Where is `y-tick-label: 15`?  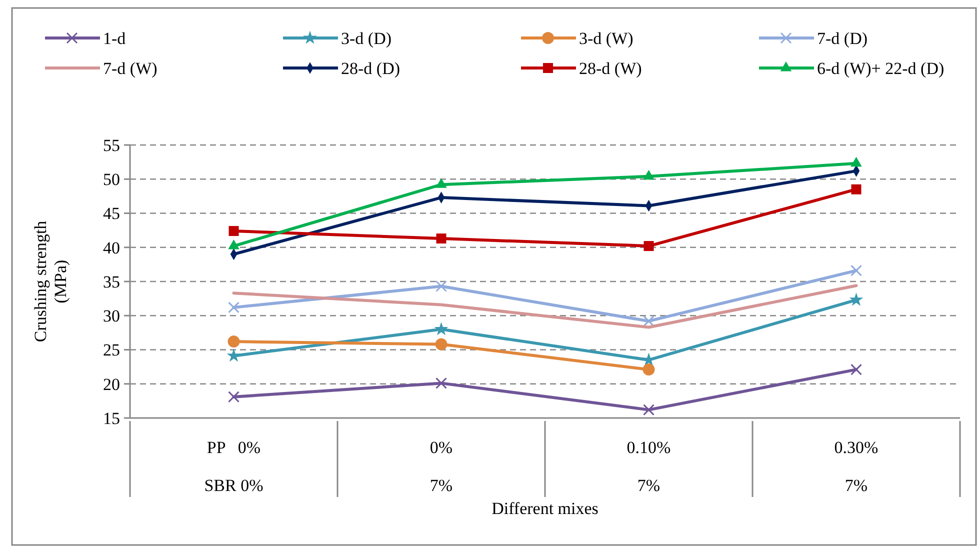 y-tick-label: 15 is located at coordinates (111, 418).